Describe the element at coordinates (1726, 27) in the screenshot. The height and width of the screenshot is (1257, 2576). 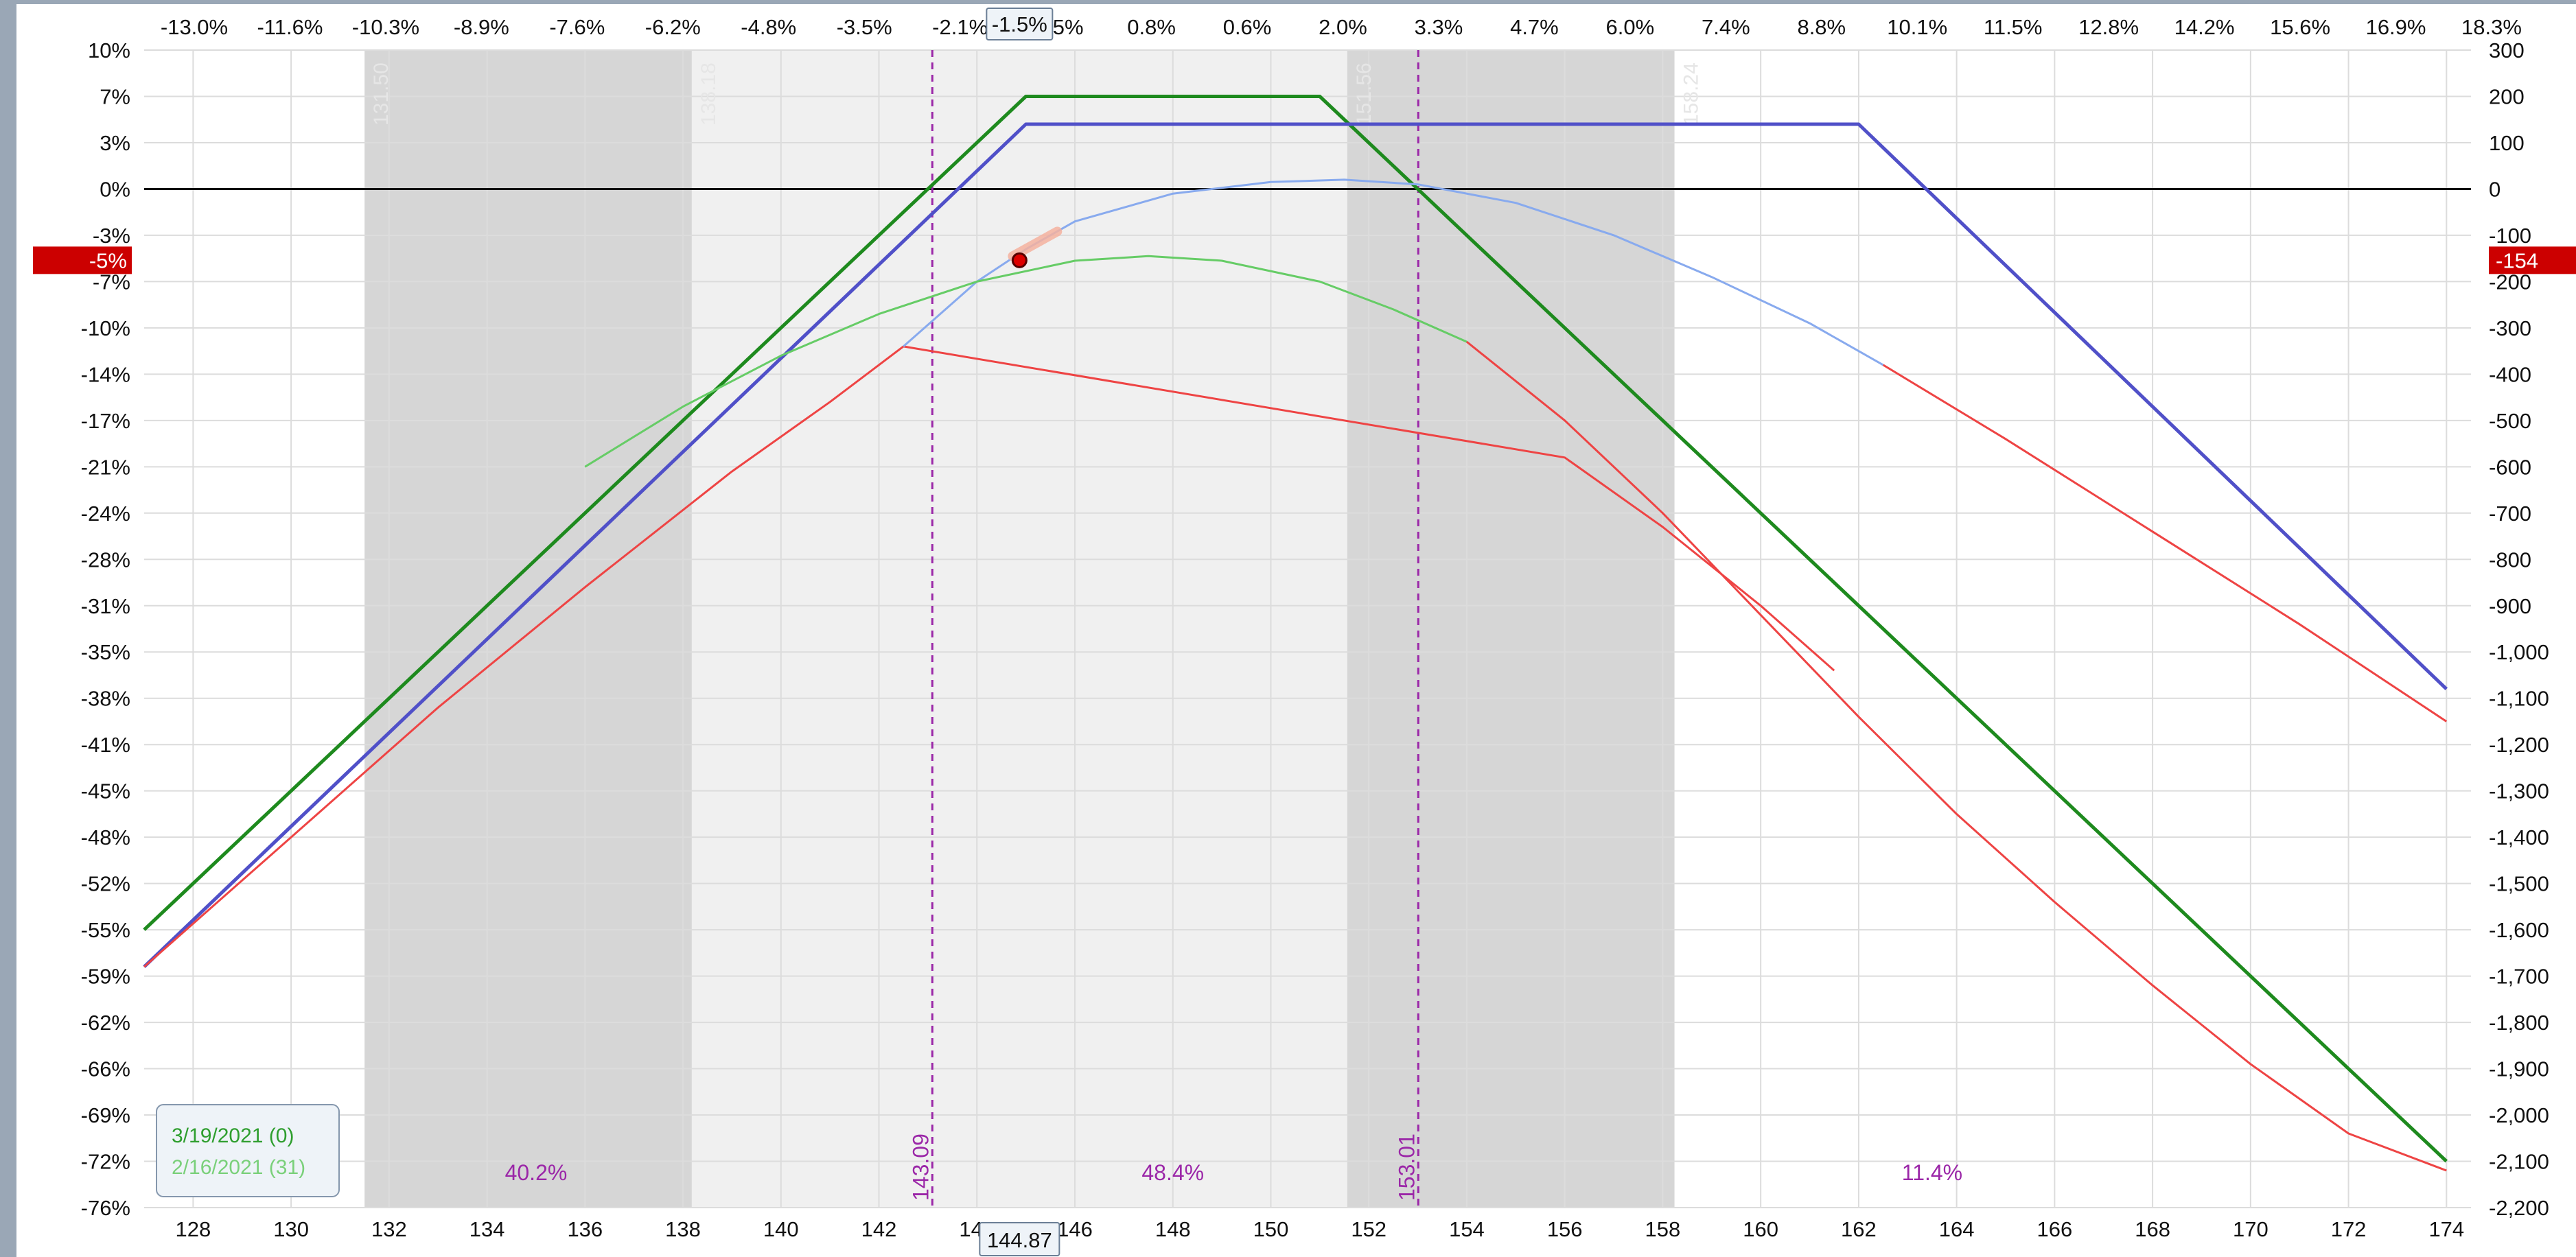
I see `x-pct-tick-label: 7.4%` at that location.